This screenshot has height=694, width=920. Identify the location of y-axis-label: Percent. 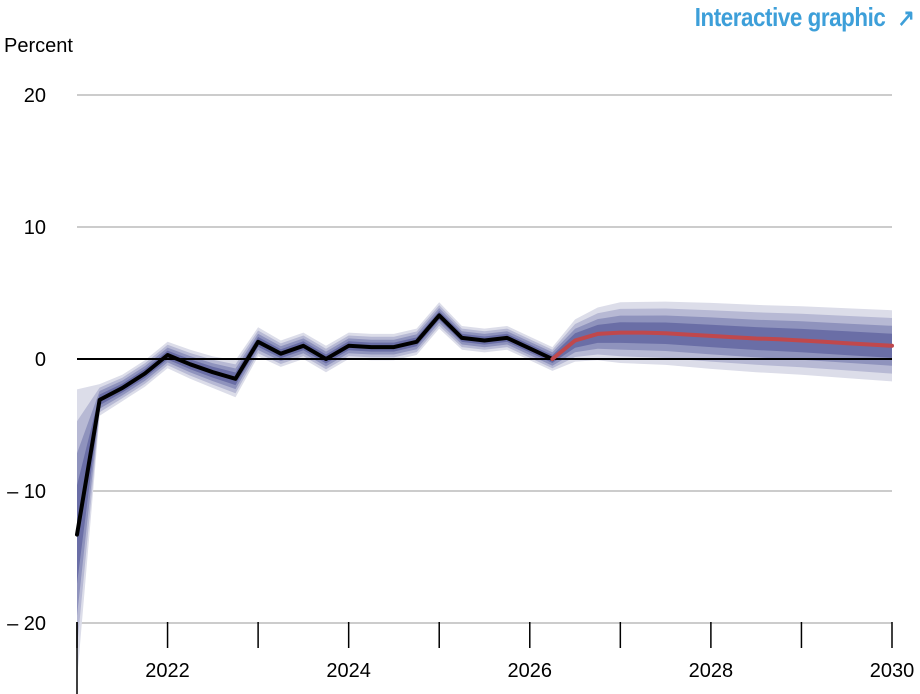
(38, 46).